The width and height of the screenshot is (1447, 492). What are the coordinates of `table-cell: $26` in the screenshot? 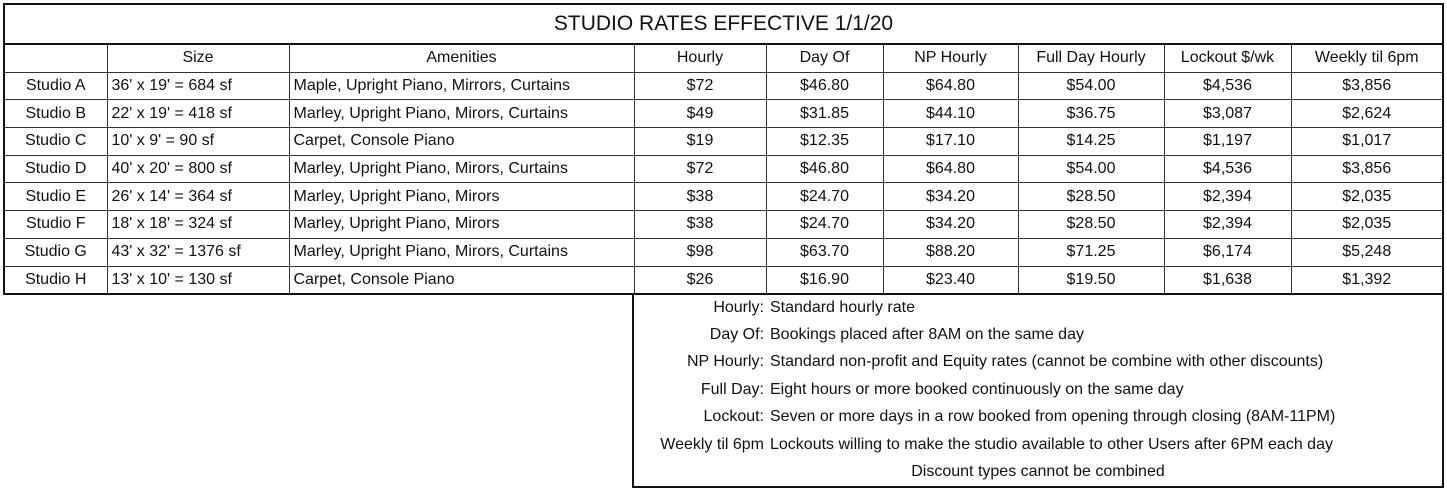 It's located at (700, 280).